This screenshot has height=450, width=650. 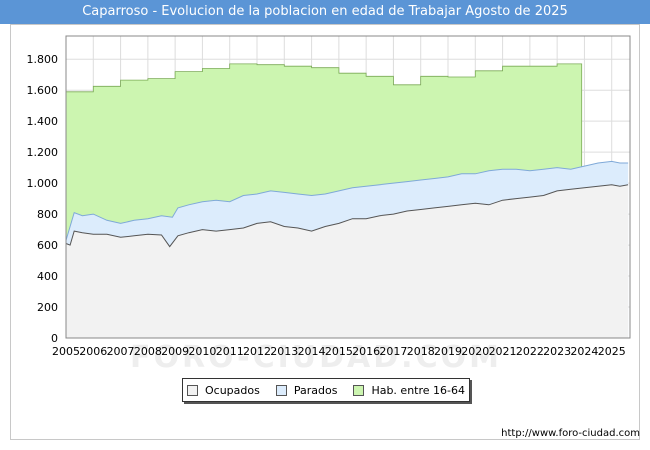 What do you see at coordinates (202, 351) in the screenshot?
I see `x-tick-label: 2010` at bounding box center [202, 351].